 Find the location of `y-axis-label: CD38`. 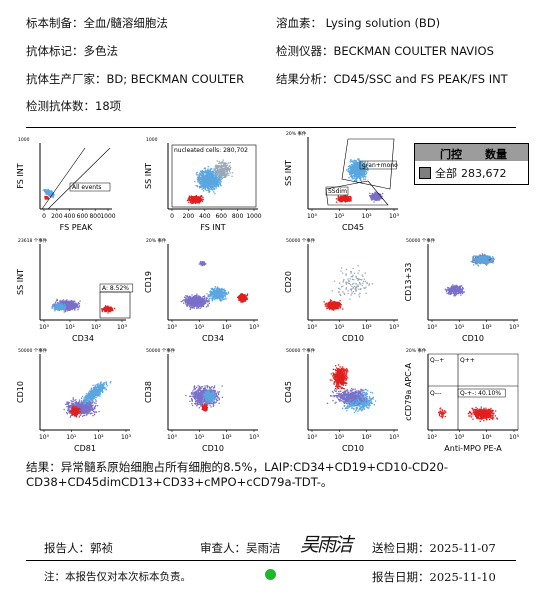

y-axis-label: CD38 is located at coordinates (148, 392).